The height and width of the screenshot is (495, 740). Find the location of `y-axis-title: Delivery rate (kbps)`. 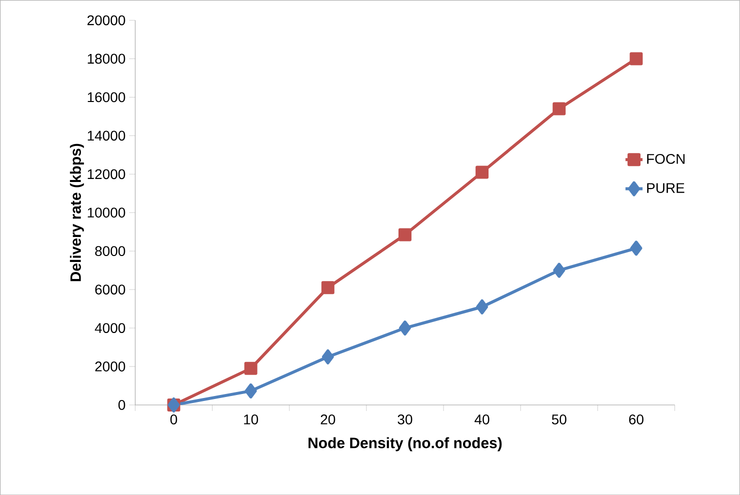

y-axis-title: Delivery rate (kbps) is located at coordinates (77, 213).